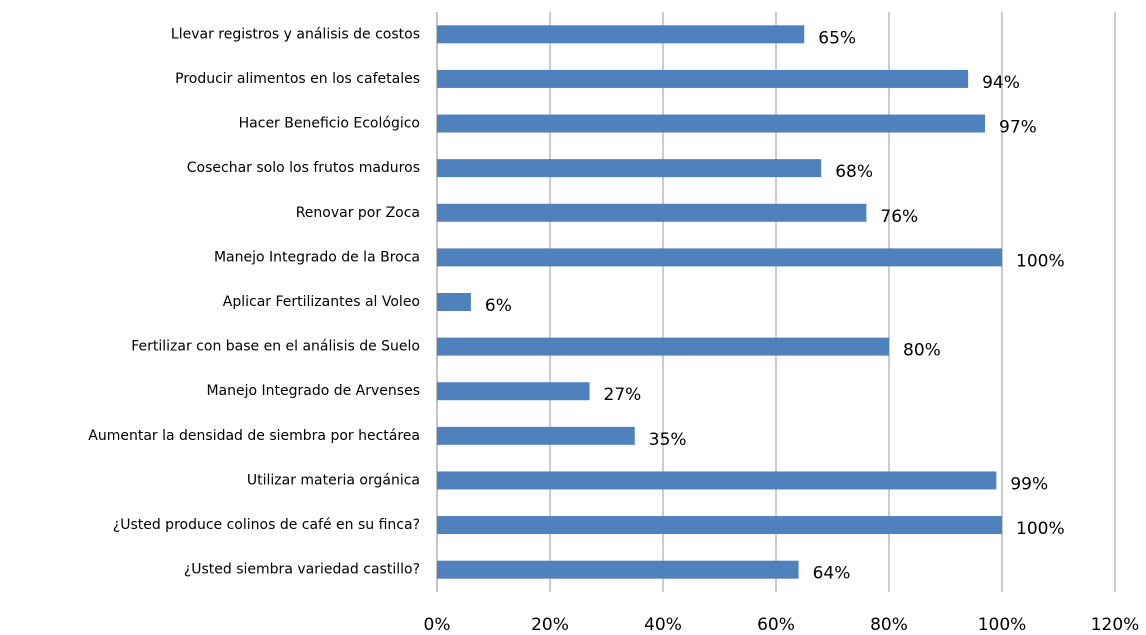 This screenshot has width=1146, height=635. What do you see at coordinates (623, 395) in the screenshot?
I see `value-label: 27%` at bounding box center [623, 395].